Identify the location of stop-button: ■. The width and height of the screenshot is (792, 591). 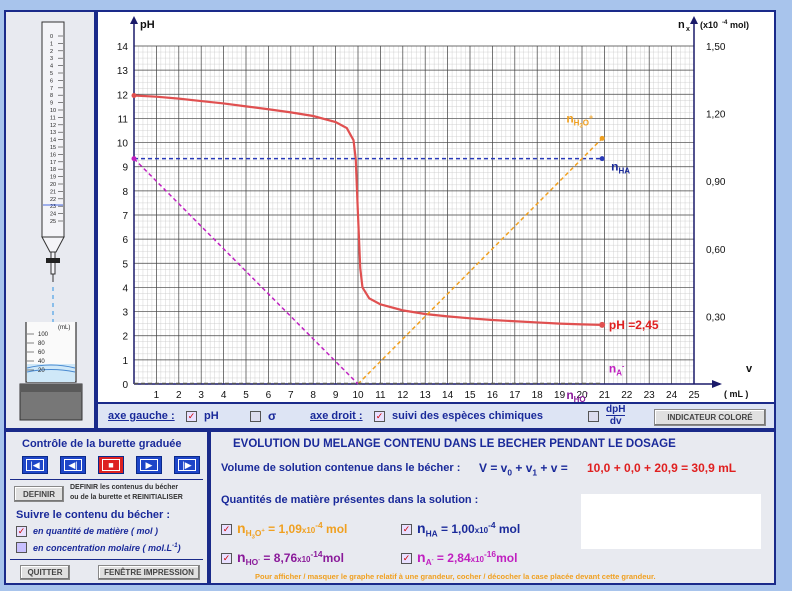
(111, 465).